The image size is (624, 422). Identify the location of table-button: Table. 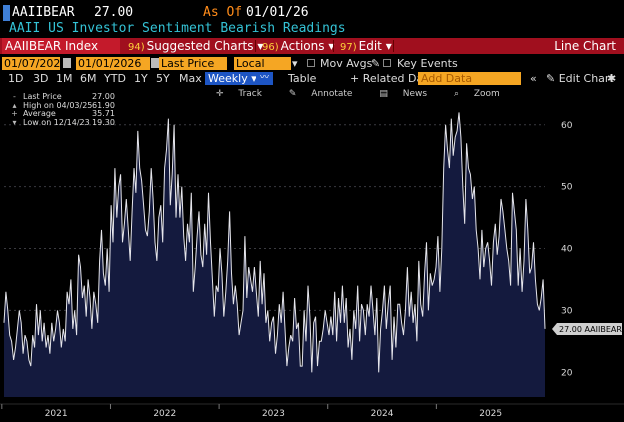
(302, 78).